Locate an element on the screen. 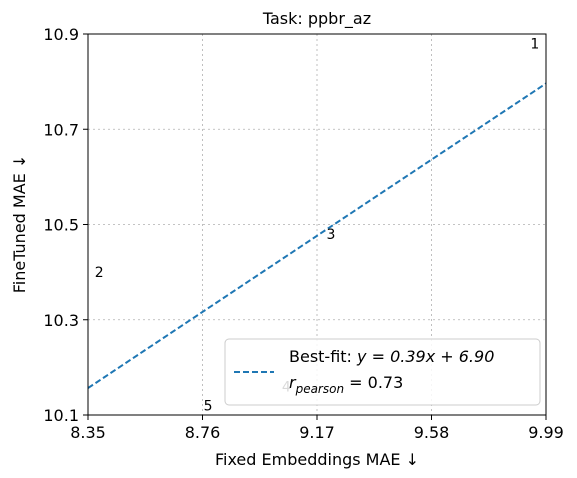  legend-fit-prefix: Best-fit: is located at coordinates (323, 356).